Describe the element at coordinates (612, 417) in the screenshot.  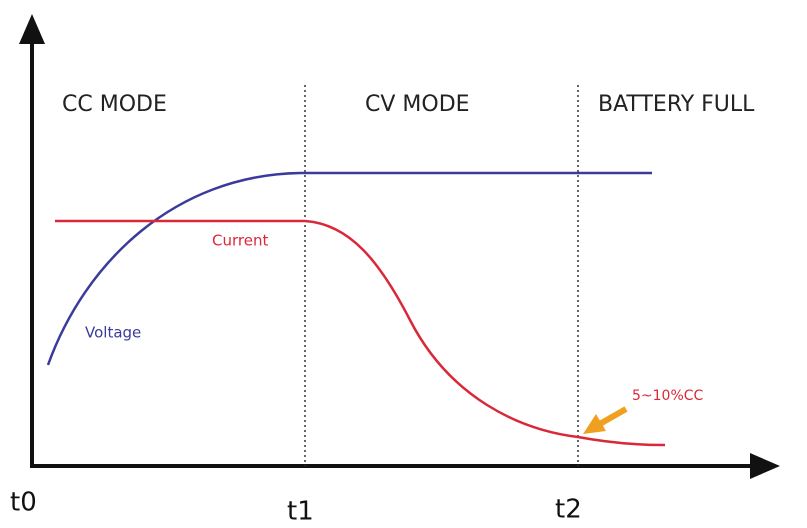
I see `annotation-arrow` at that location.